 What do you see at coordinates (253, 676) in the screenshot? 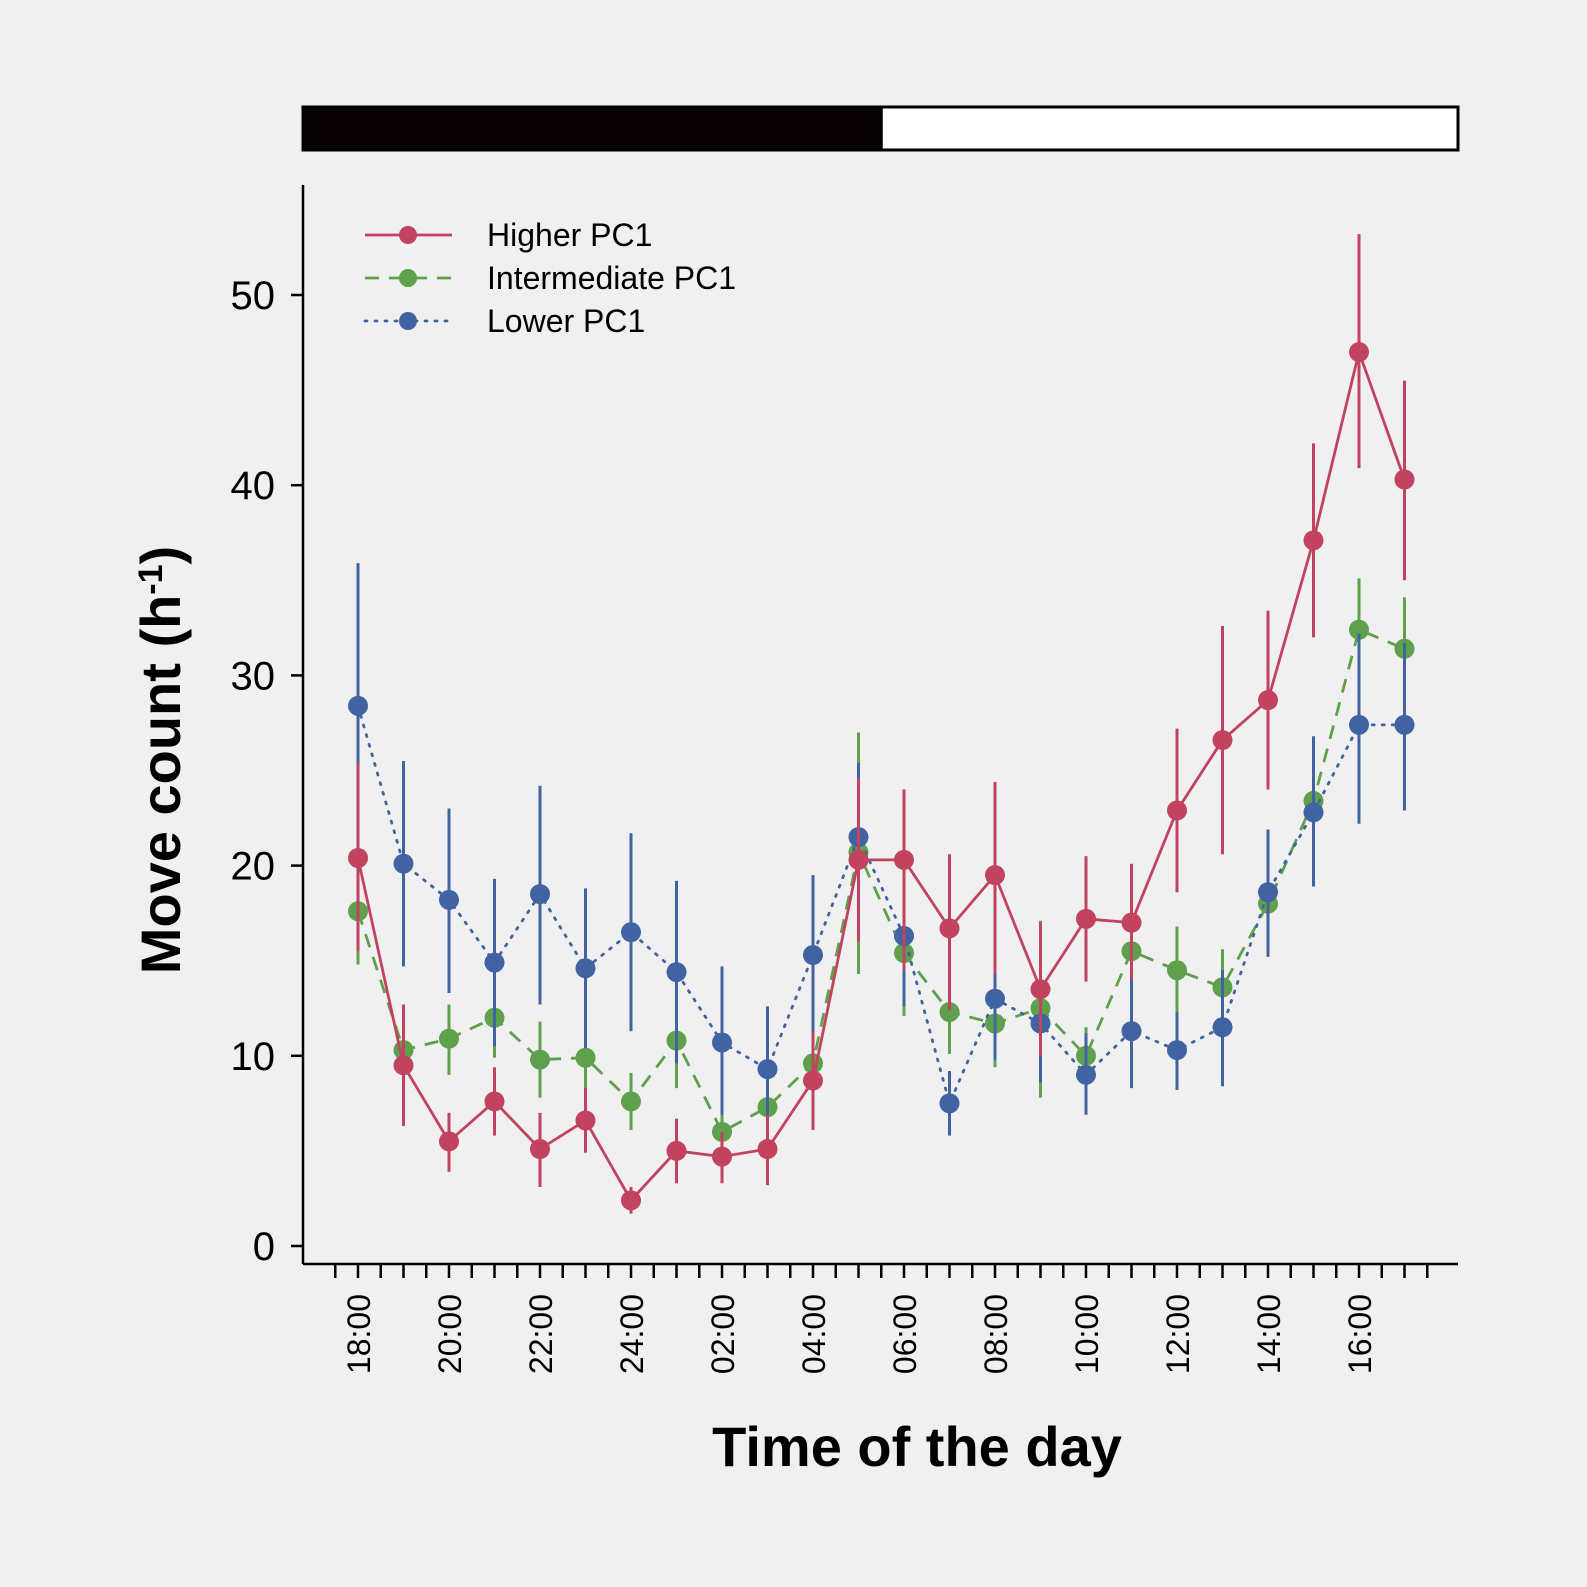
I see `y-tick-label: 30` at bounding box center [253, 676].